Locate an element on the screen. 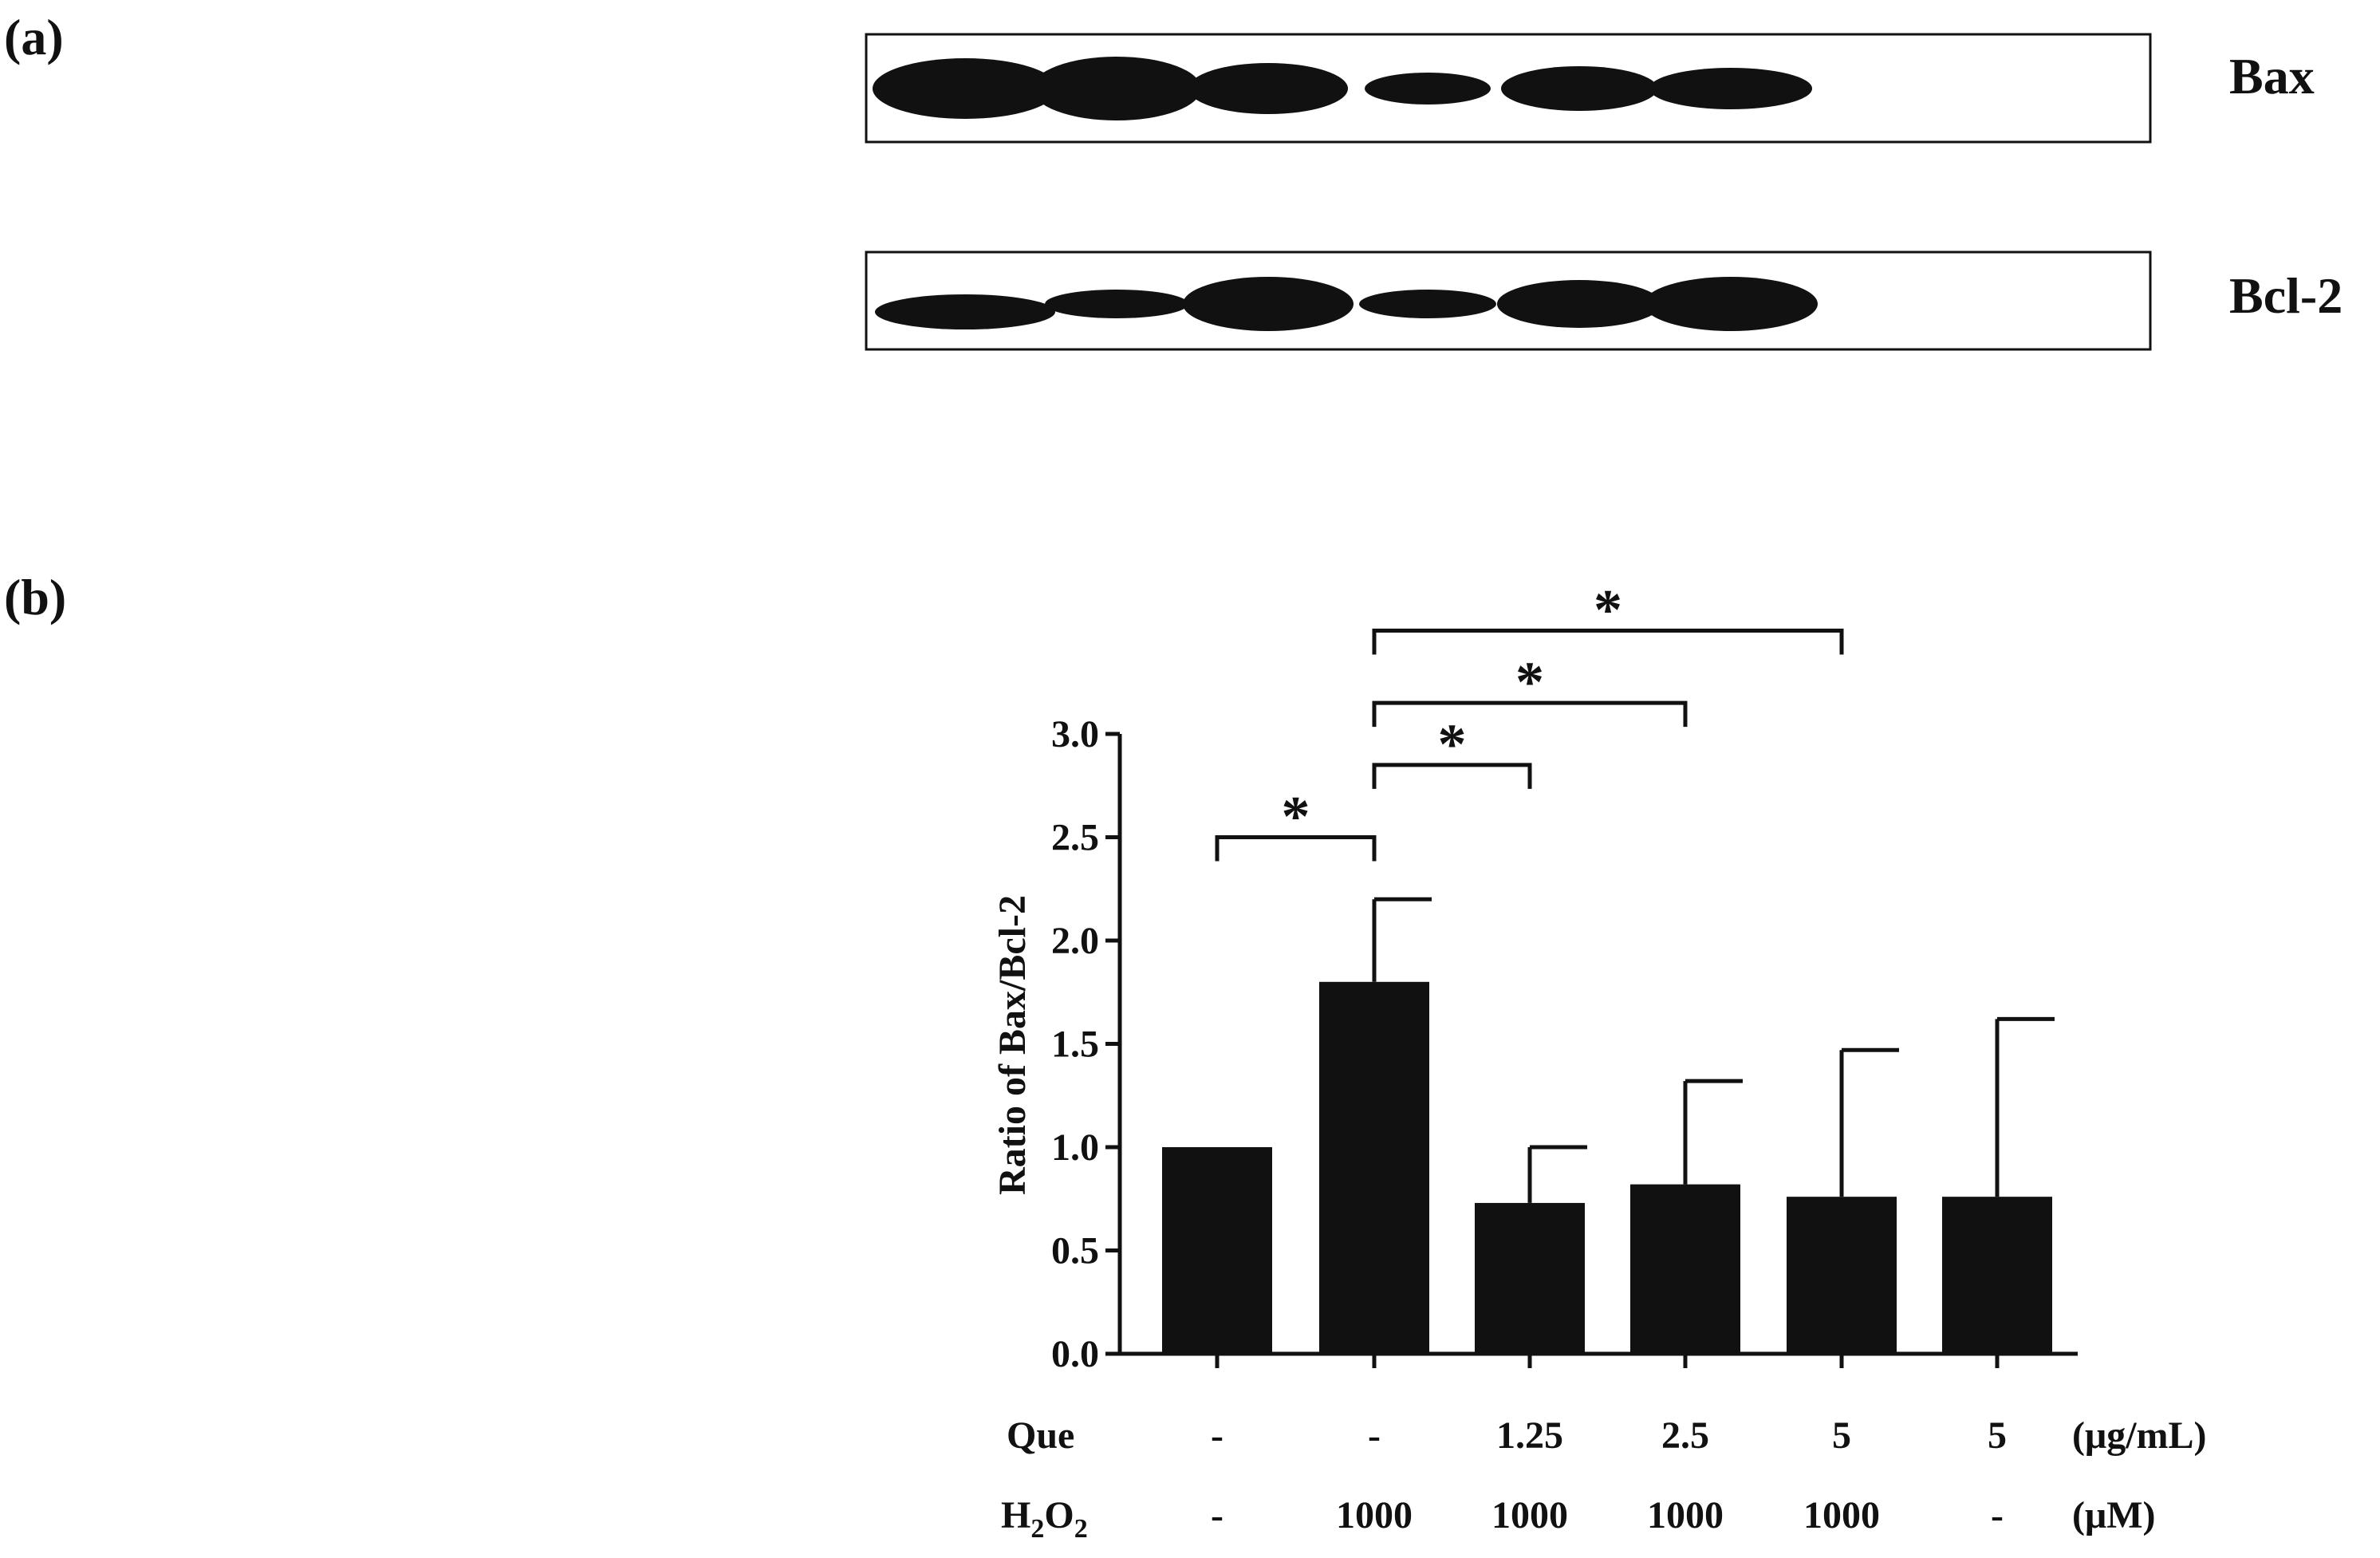 The height and width of the screenshot is (1558, 2380). y-tick-label: 1.5 is located at coordinates (1075, 1045).